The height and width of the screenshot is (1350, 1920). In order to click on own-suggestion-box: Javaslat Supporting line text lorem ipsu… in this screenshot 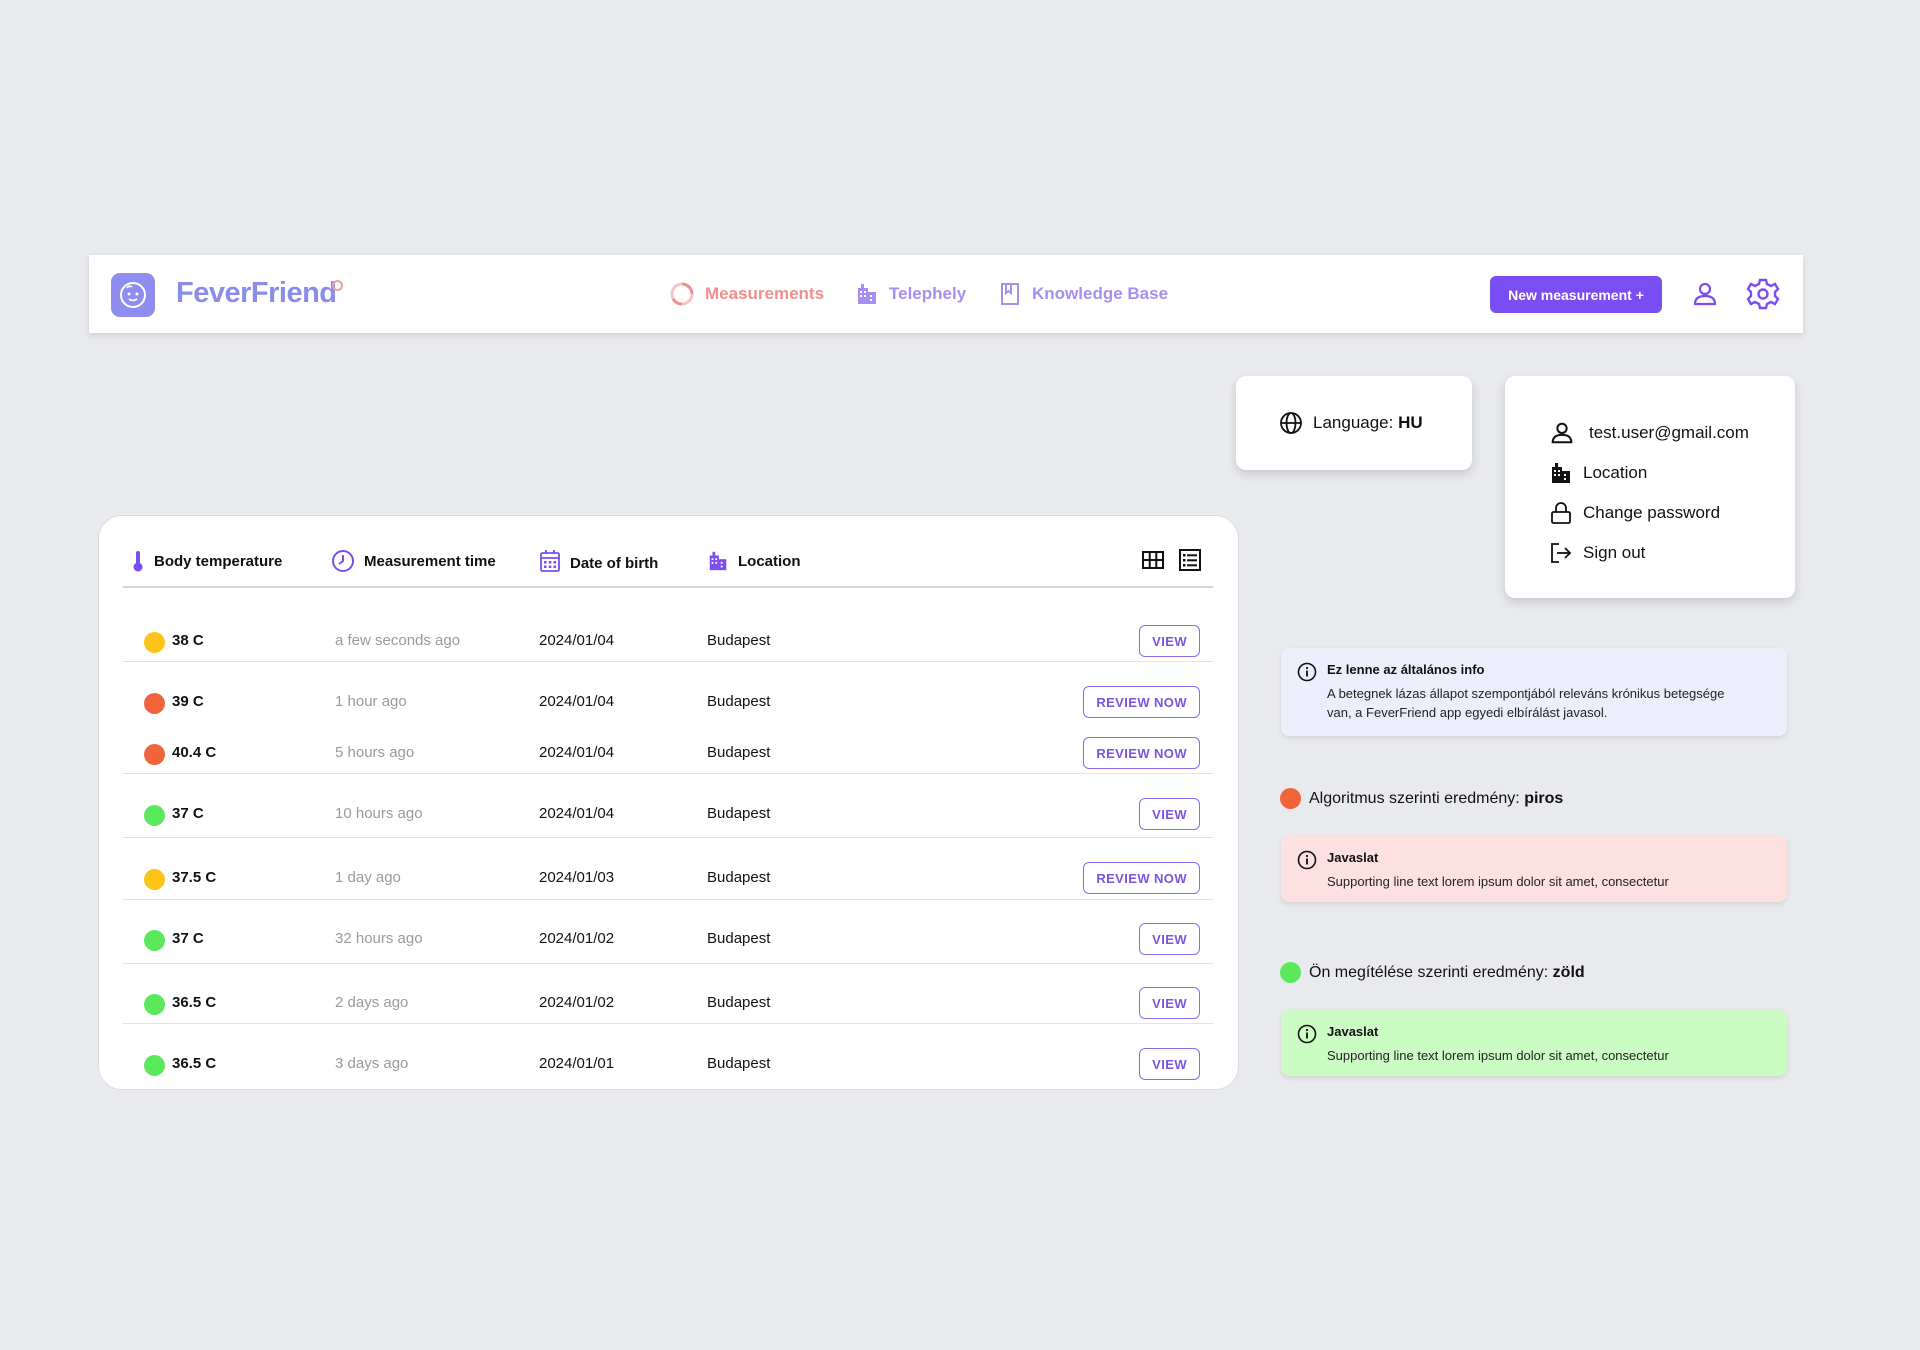, I will do `click(1534, 1043)`.